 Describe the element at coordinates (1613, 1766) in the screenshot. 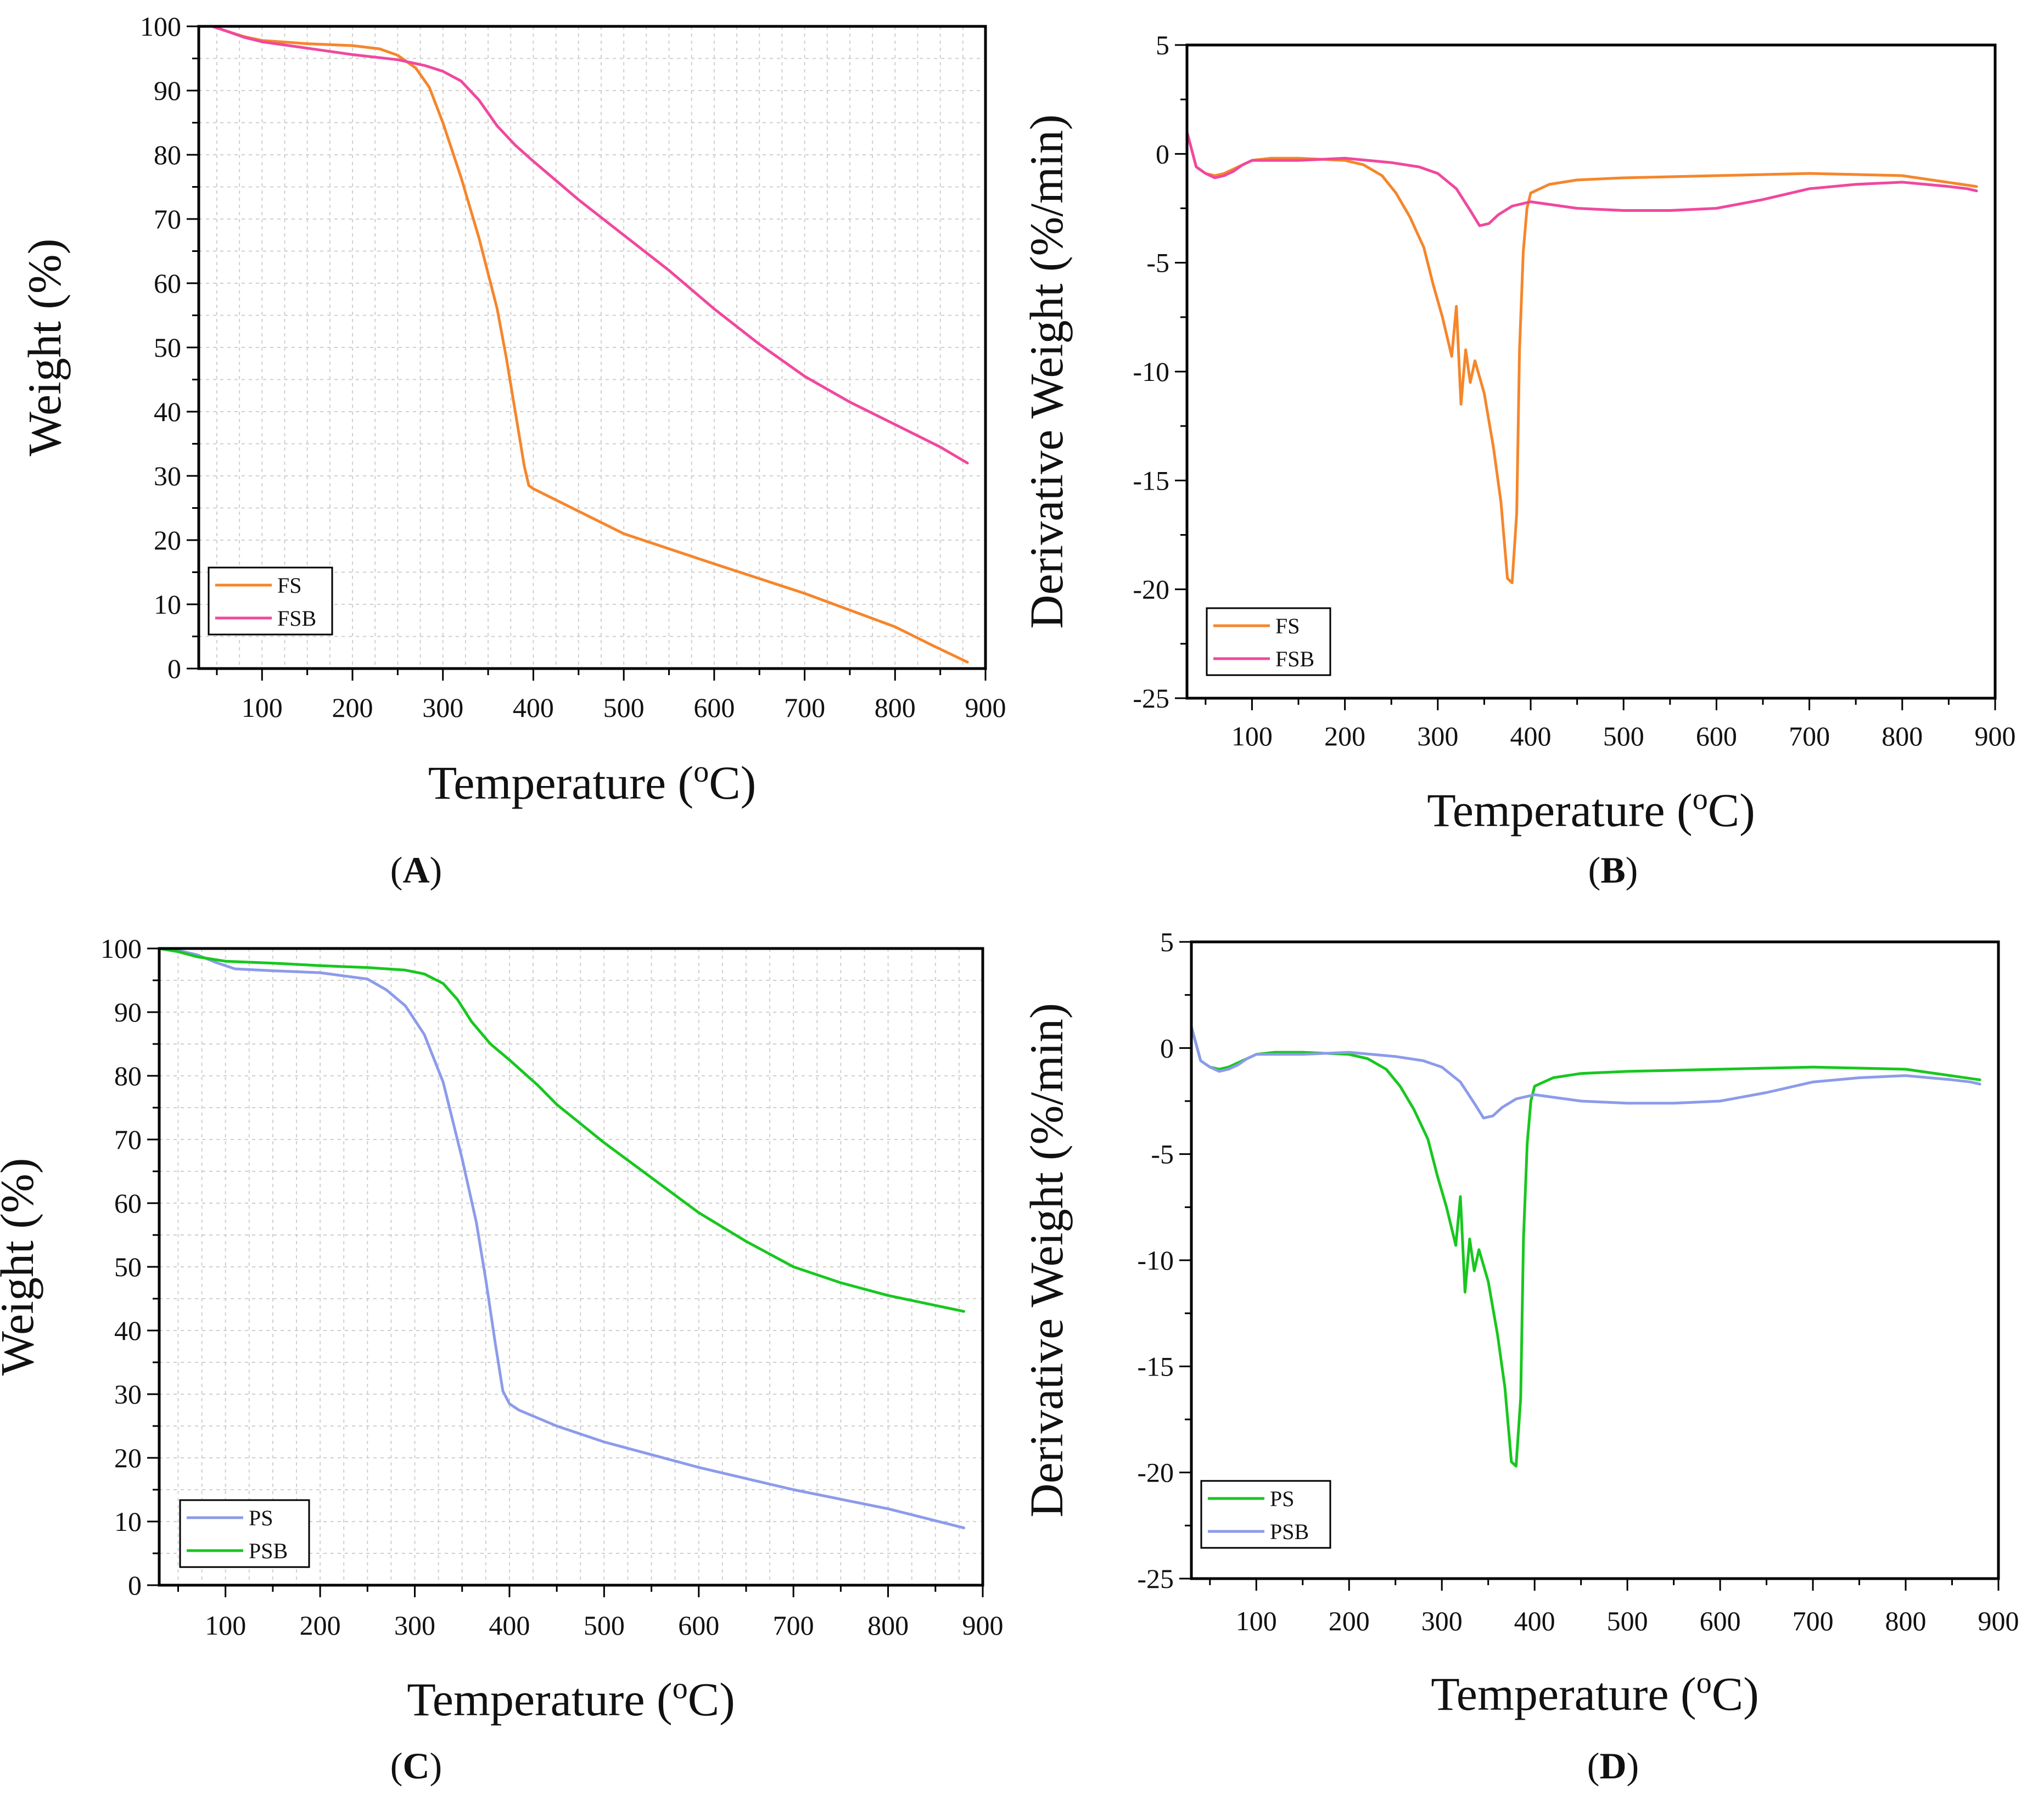

I see `panel-label: (D)` at that location.